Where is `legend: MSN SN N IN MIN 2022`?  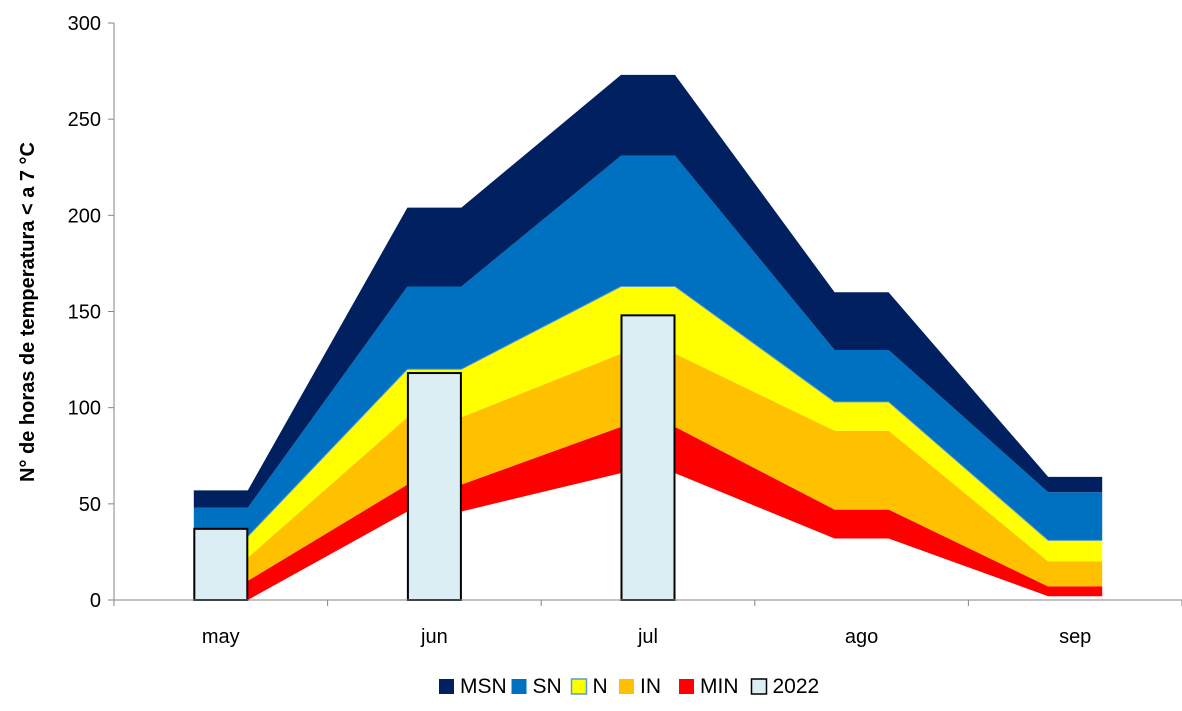 legend: MSN SN N IN MIN 2022 is located at coordinates (629, 686).